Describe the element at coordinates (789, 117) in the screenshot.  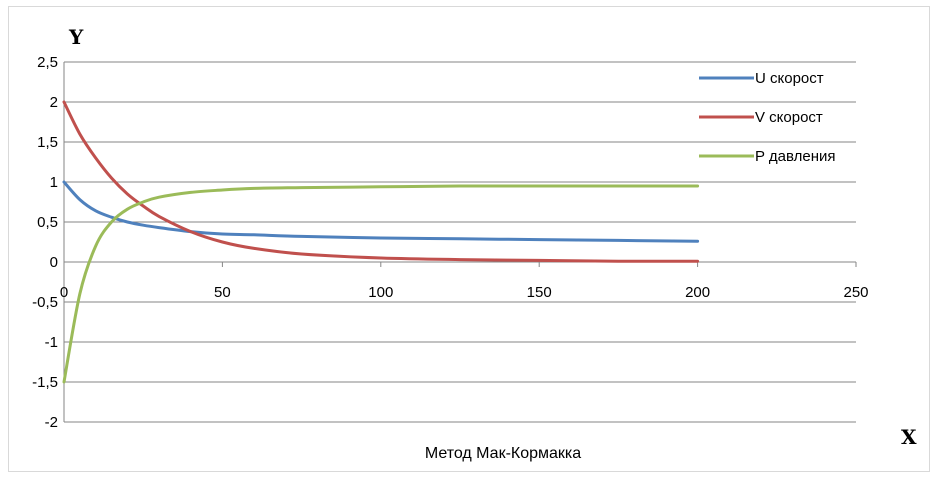
I see `legend-label: V скорост` at that location.